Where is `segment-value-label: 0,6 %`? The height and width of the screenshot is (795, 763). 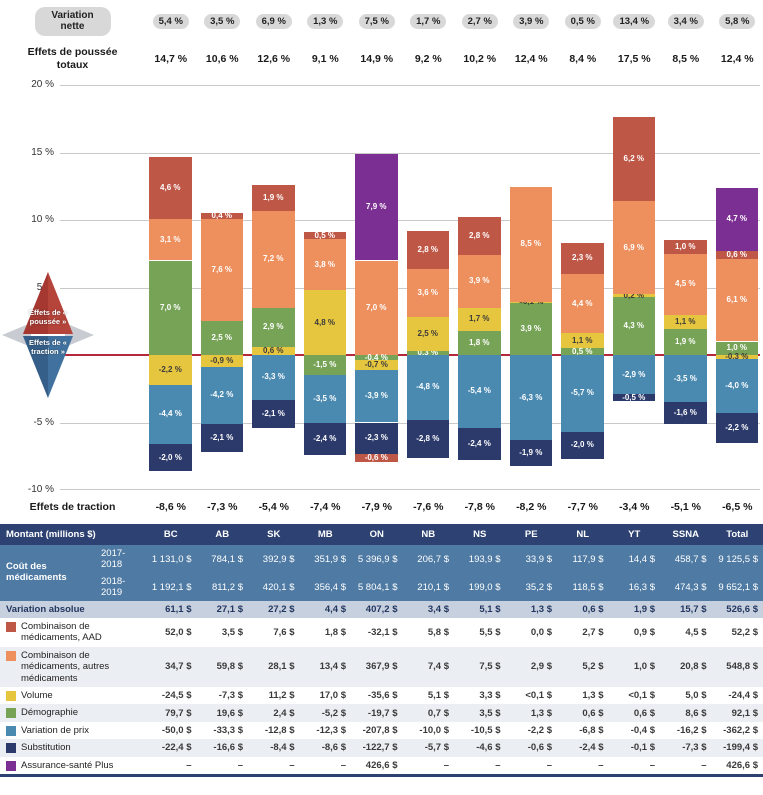
segment-value-label: 0,6 % is located at coordinates (273, 350).